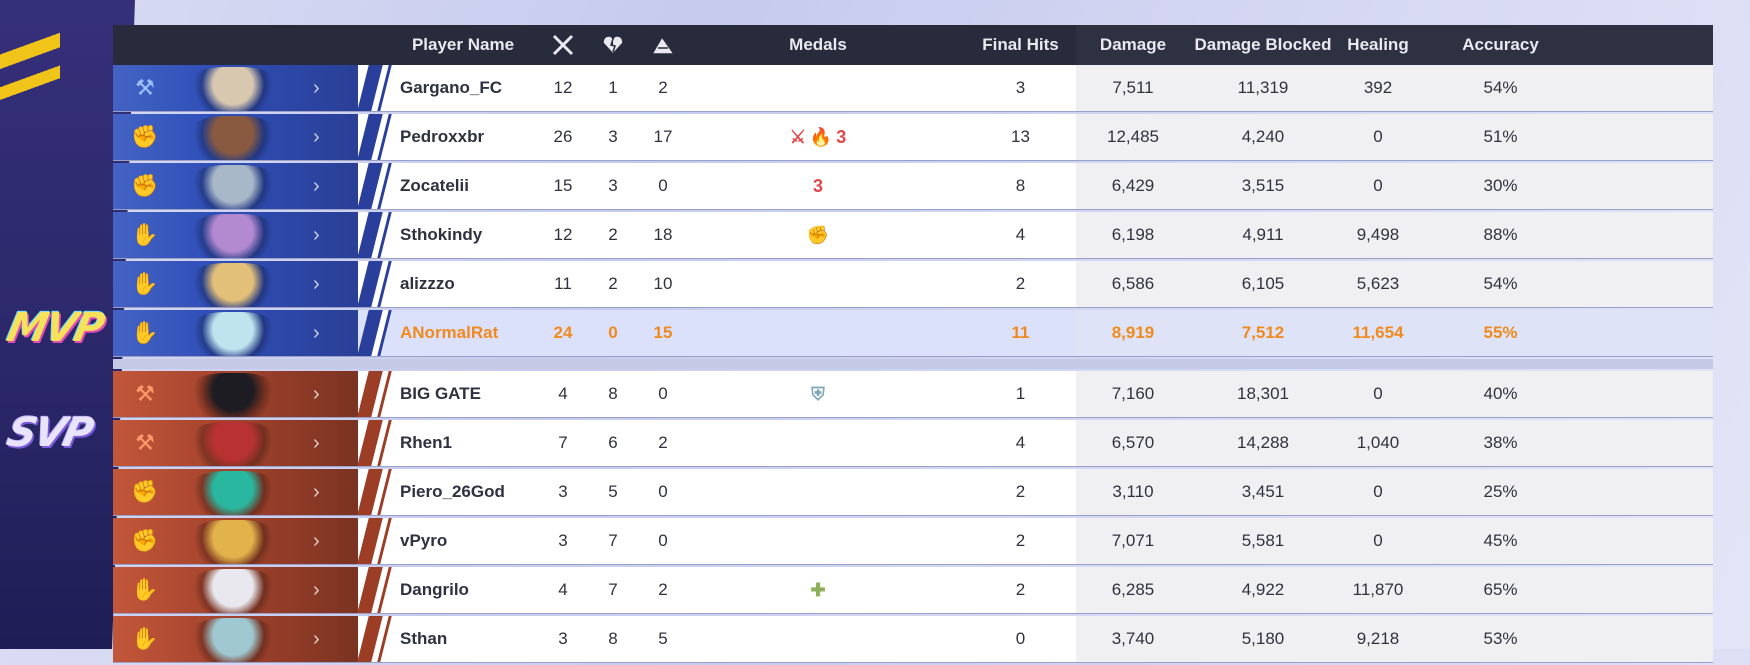 This screenshot has width=1750, height=665. What do you see at coordinates (1378, 589) in the screenshot?
I see `healing-value: 11,870` at bounding box center [1378, 589].